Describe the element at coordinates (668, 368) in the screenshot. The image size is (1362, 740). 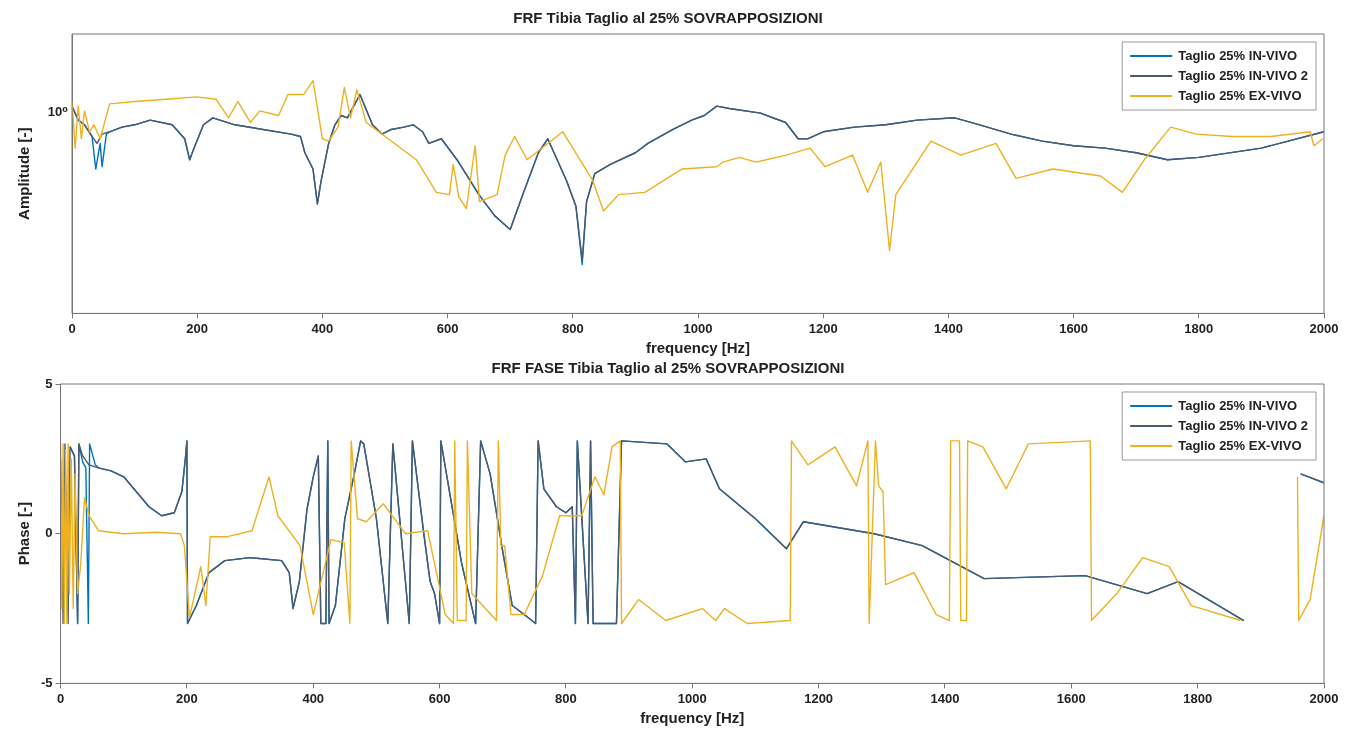
I see `chart-title: FRF FASE Tibia Taglio al 25% SOVRAPPOSIZIONI` at that location.